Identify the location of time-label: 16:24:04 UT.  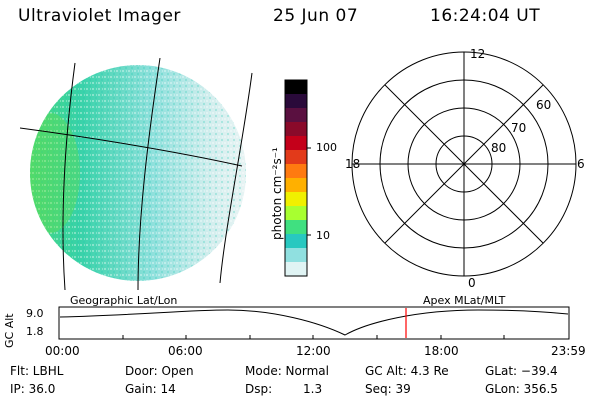
(485, 16).